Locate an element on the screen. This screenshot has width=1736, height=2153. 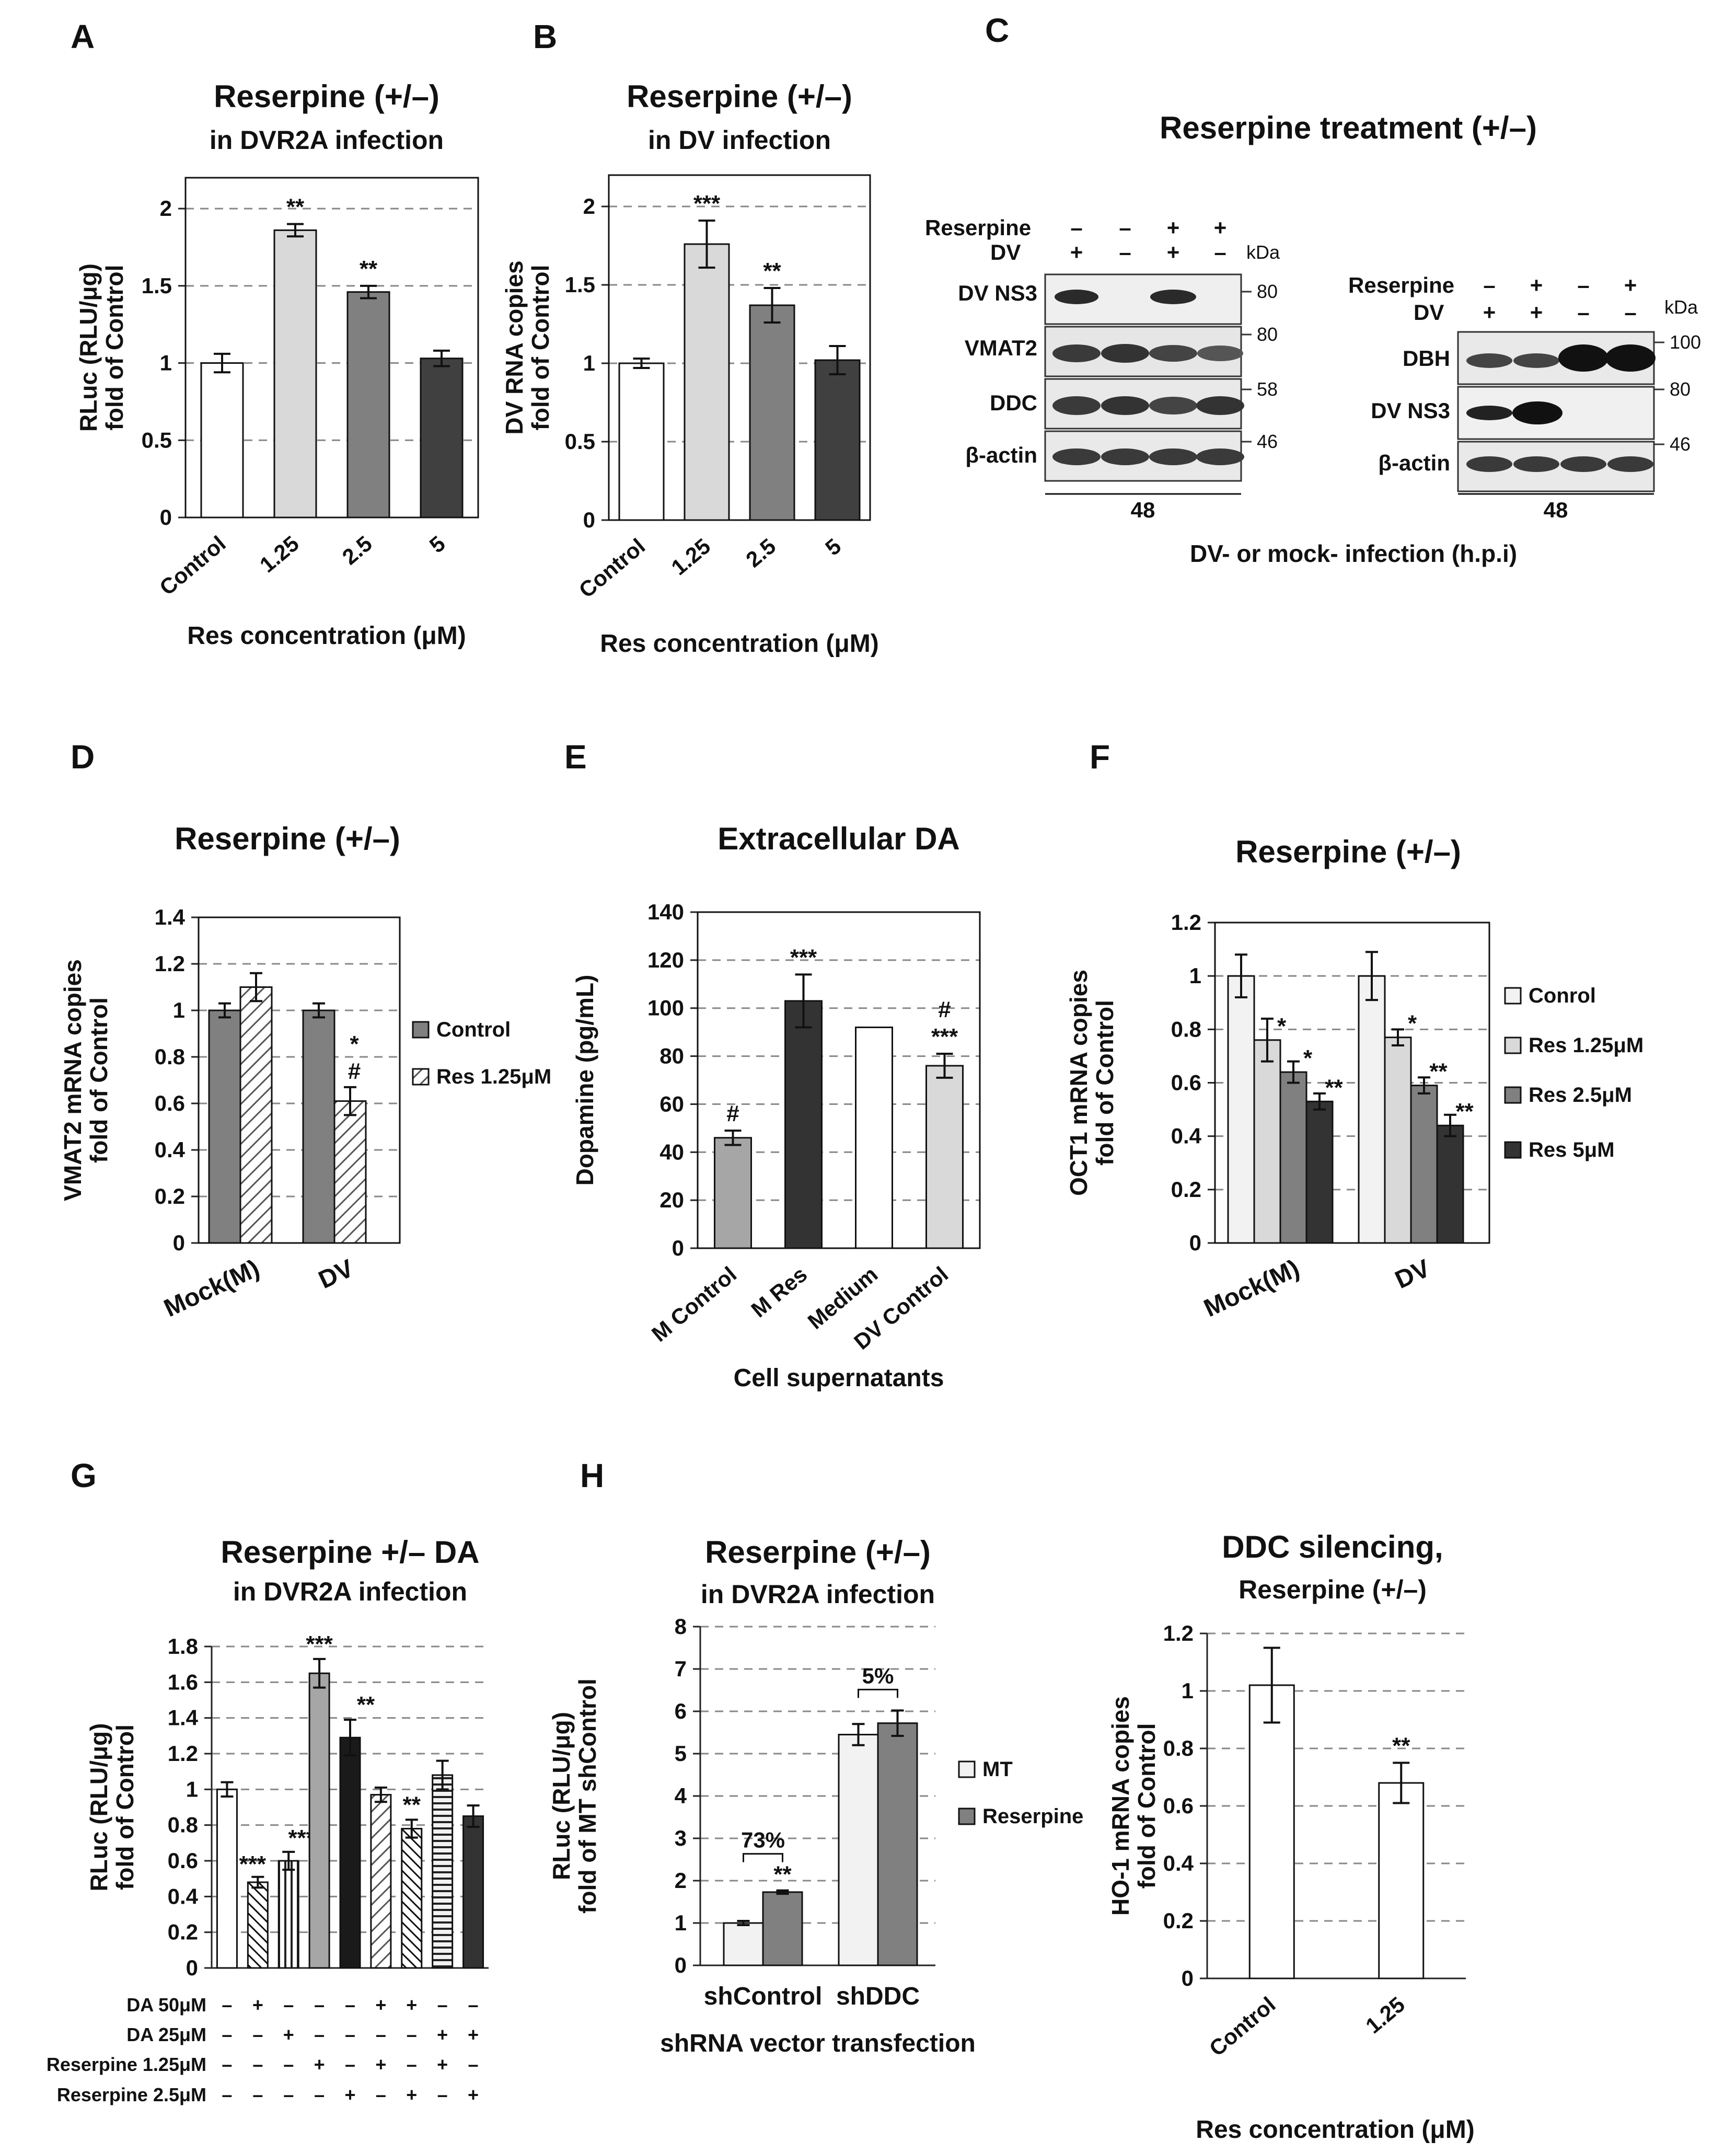
legend-label: Res 1.25μM is located at coordinates (1586, 1046).